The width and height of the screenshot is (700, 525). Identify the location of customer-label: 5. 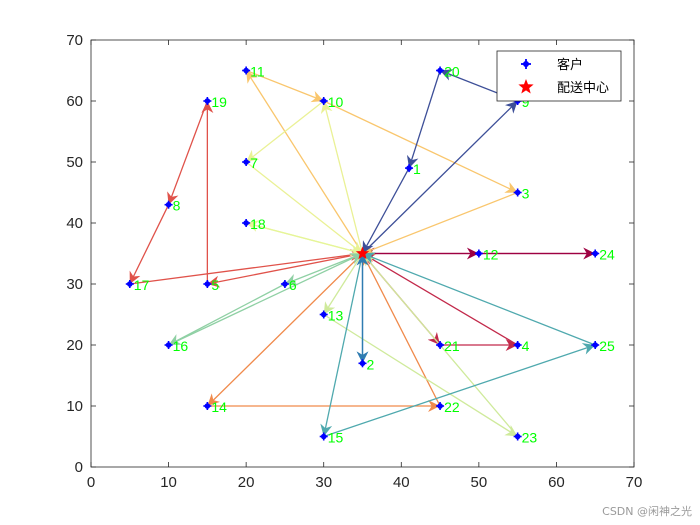
(215, 285).